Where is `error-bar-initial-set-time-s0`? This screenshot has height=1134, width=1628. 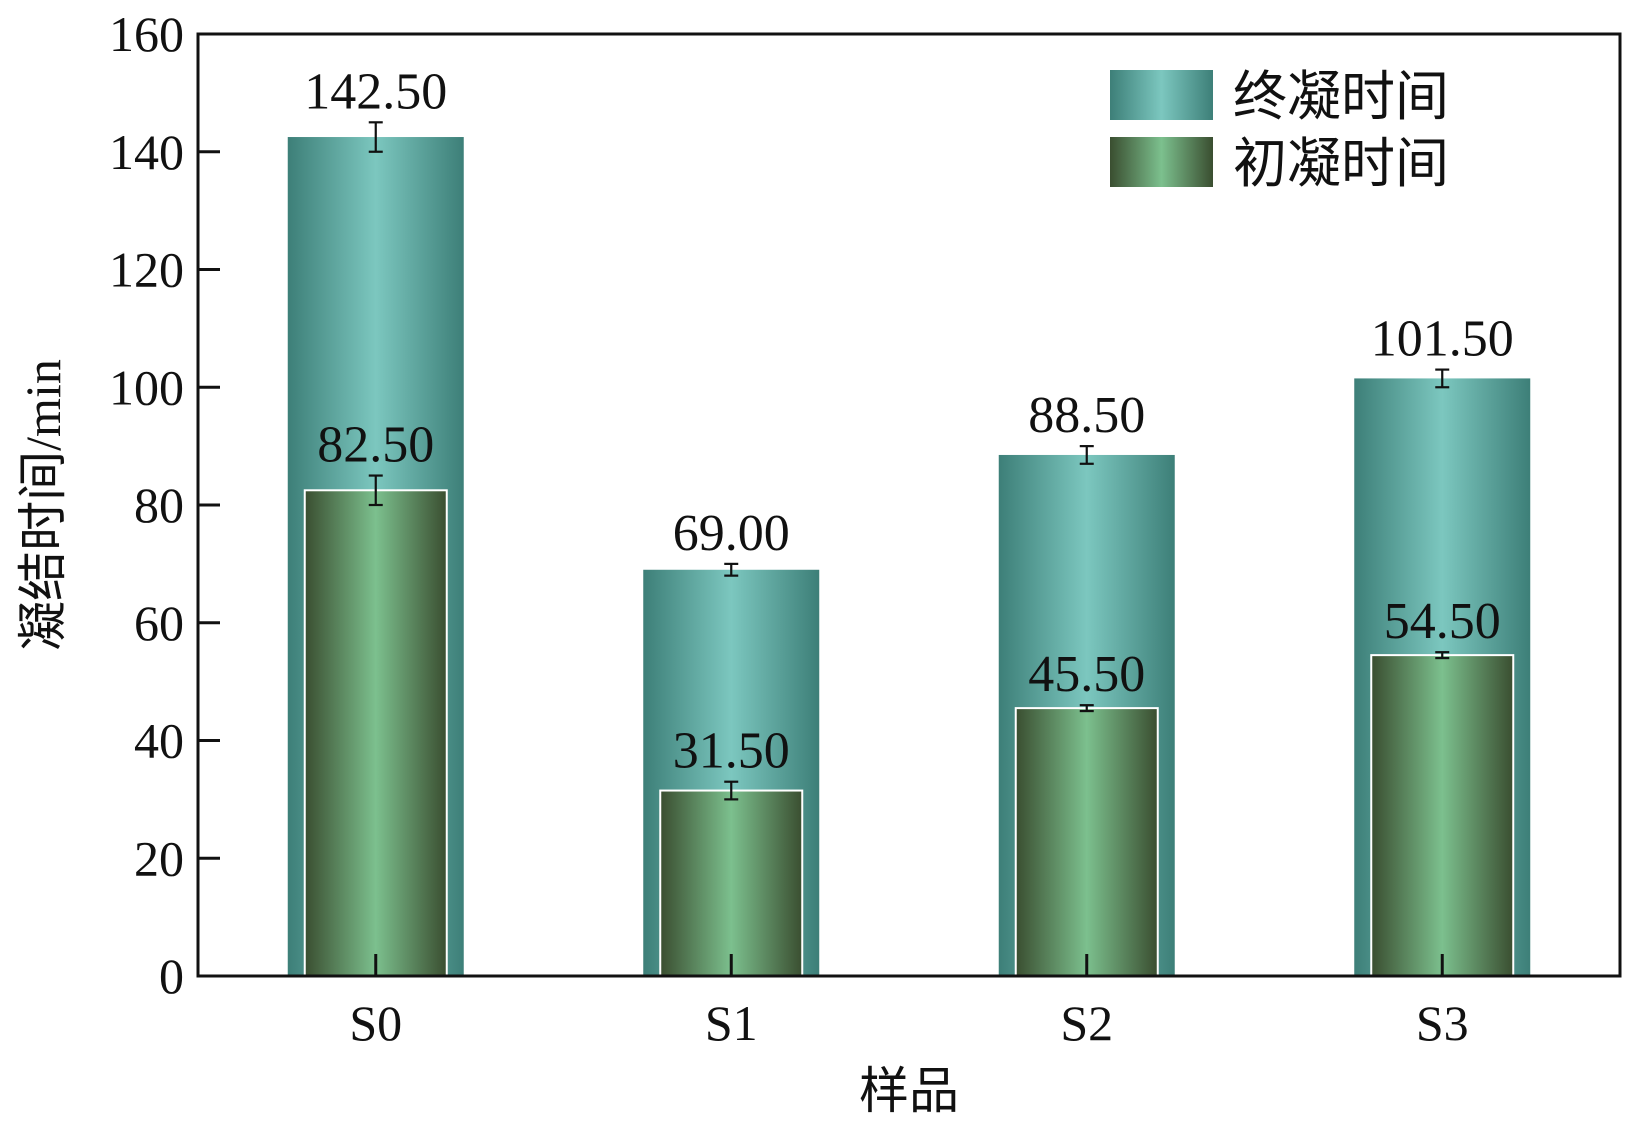 error-bar-initial-set-time-s0 is located at coordinates (375, 490).